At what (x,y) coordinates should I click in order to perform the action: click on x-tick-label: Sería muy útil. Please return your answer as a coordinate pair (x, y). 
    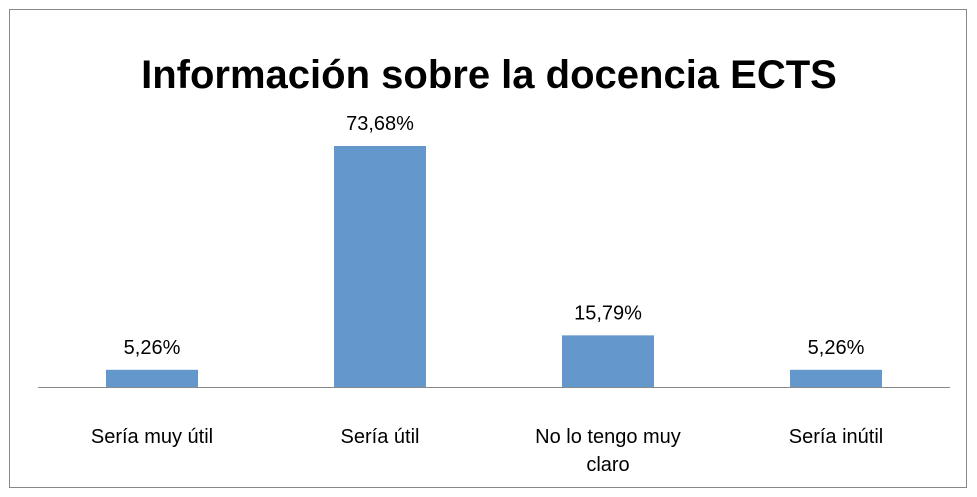
    Looking at the image, I should click on (152, 437).